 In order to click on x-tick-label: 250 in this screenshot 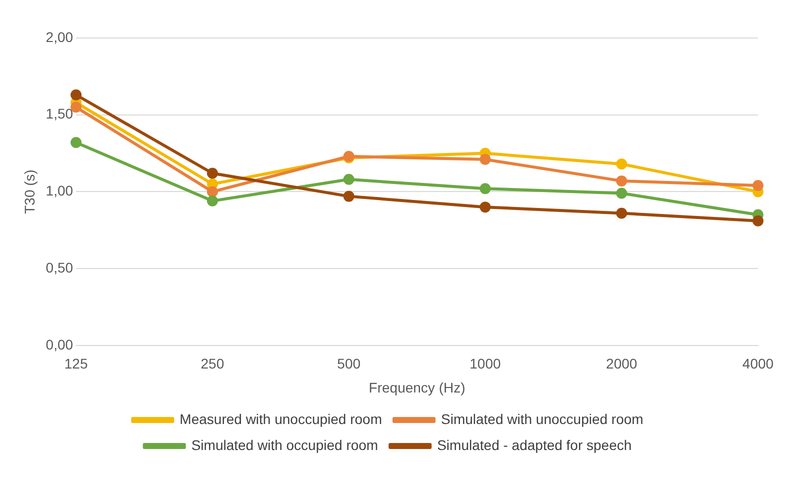, I will do `click(212, 364)`.